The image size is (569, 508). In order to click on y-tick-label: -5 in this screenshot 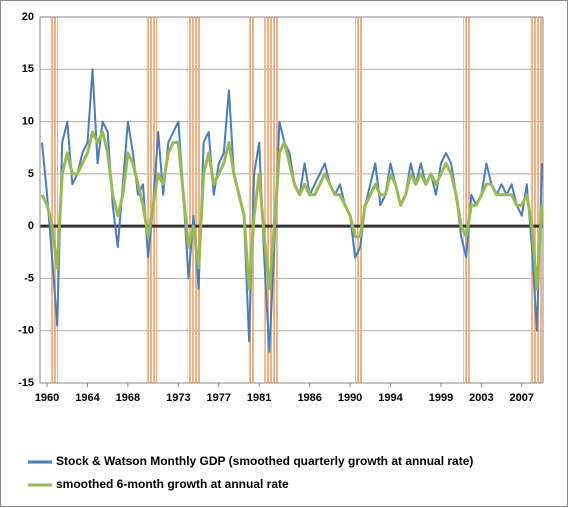, I will do `click(29, 278)`.